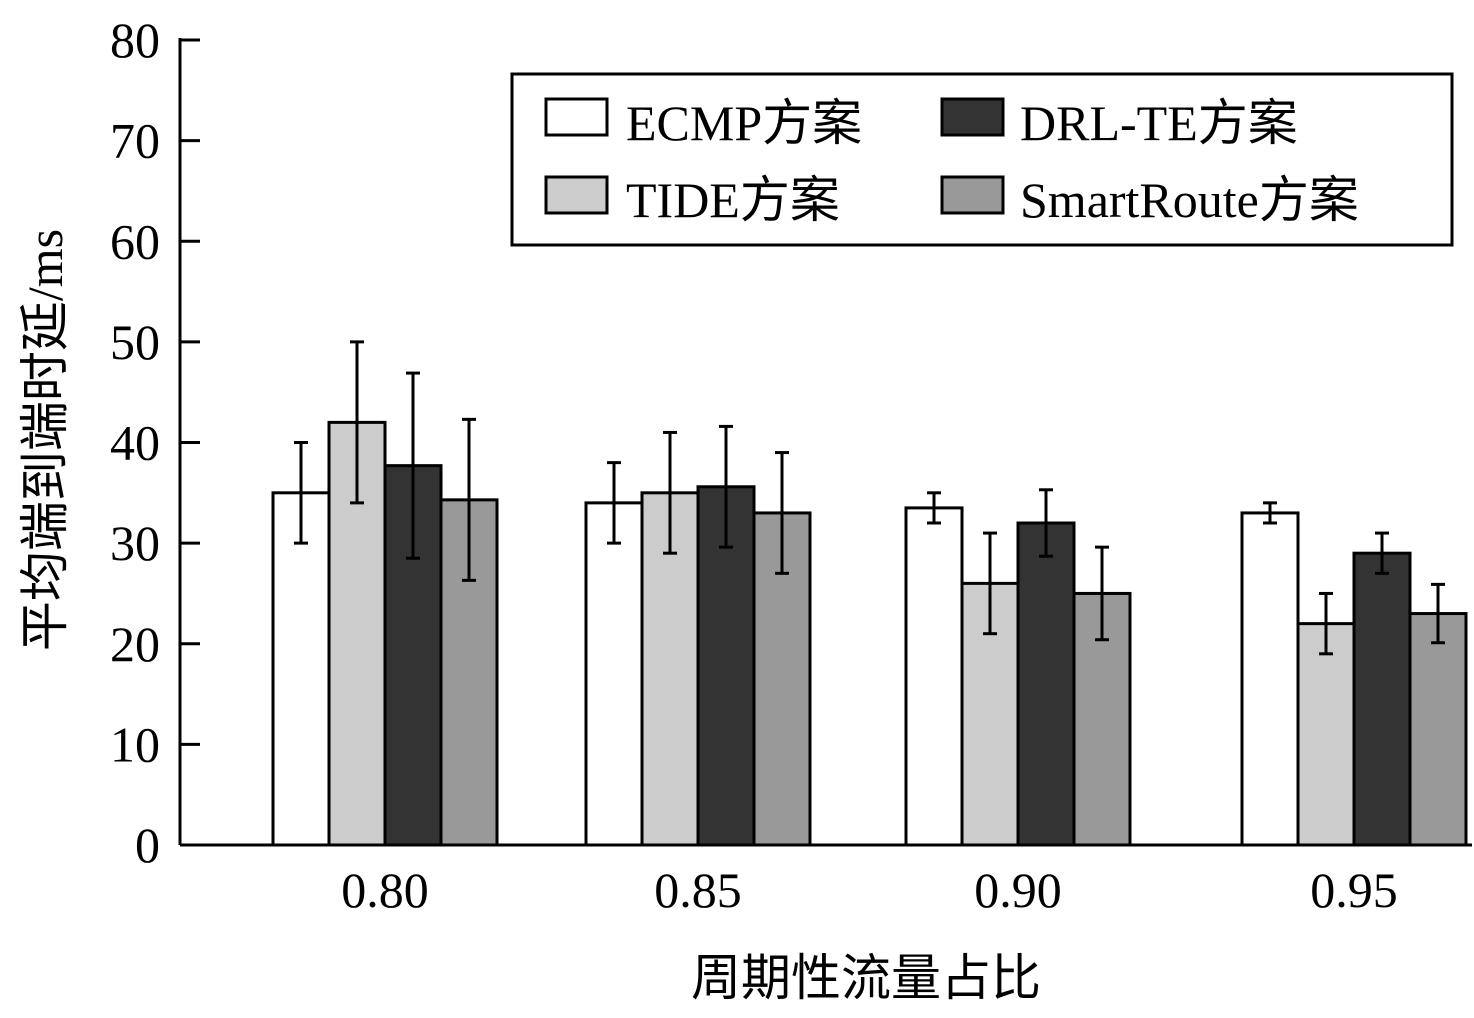  What do you see at coordinates (1046, 684) in the screenshot?
I see `bar-3-0.90` at bounding box center [1046, 684].